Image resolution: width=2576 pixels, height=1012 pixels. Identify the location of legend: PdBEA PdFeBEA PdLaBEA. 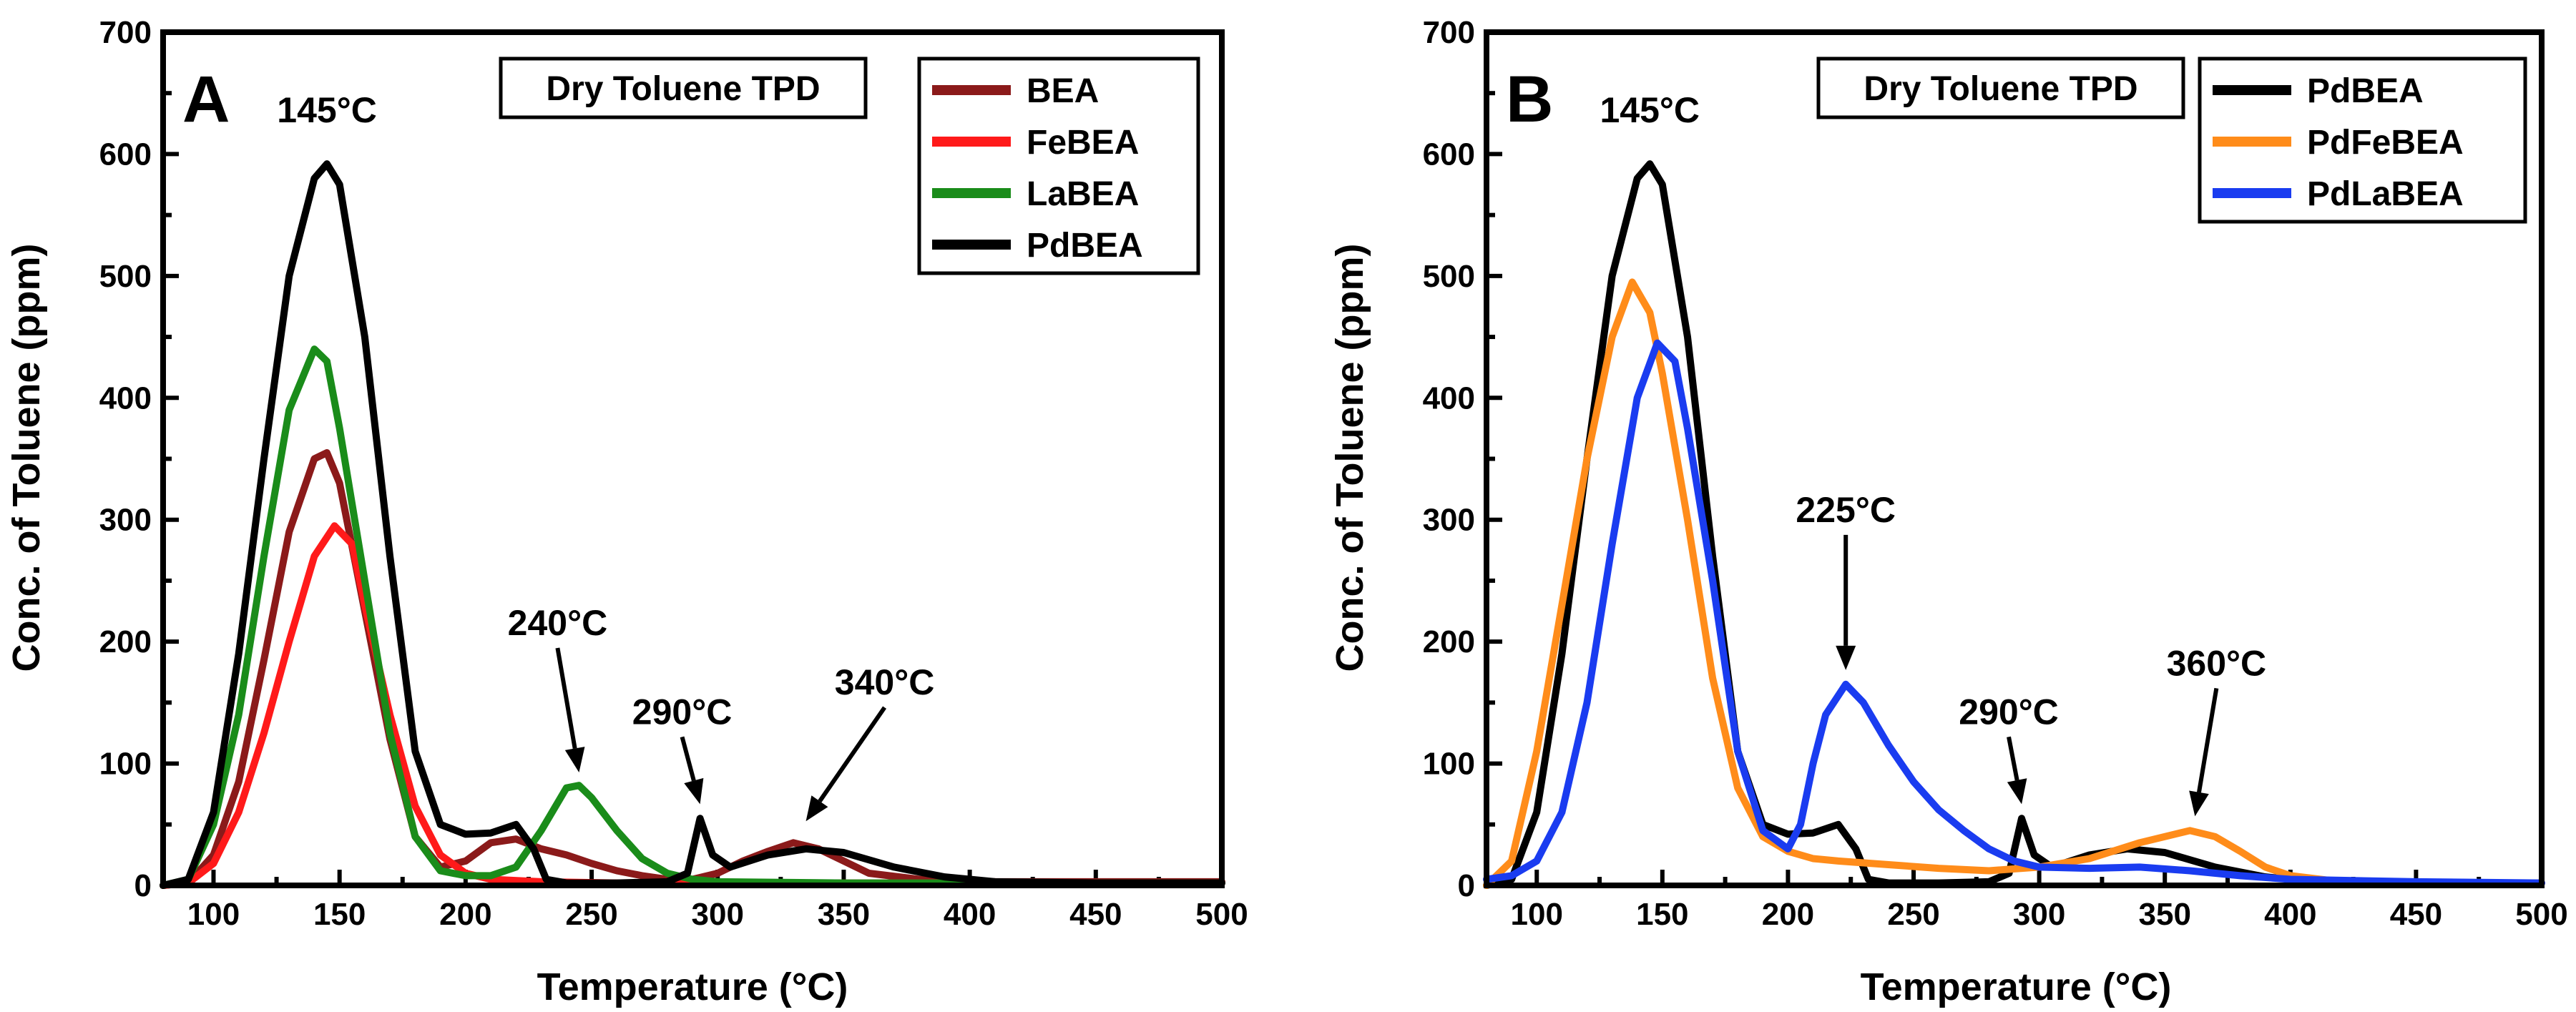
(2362, 140).